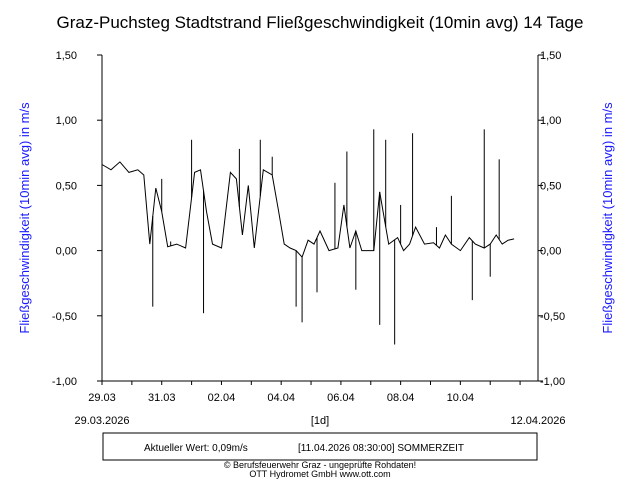 This screenshot has height=480, width=640. What do you see at coordinates (401, 398) in the screenshot?
I see `x-tick-label: 08.04` at bounding box center [401, 398].